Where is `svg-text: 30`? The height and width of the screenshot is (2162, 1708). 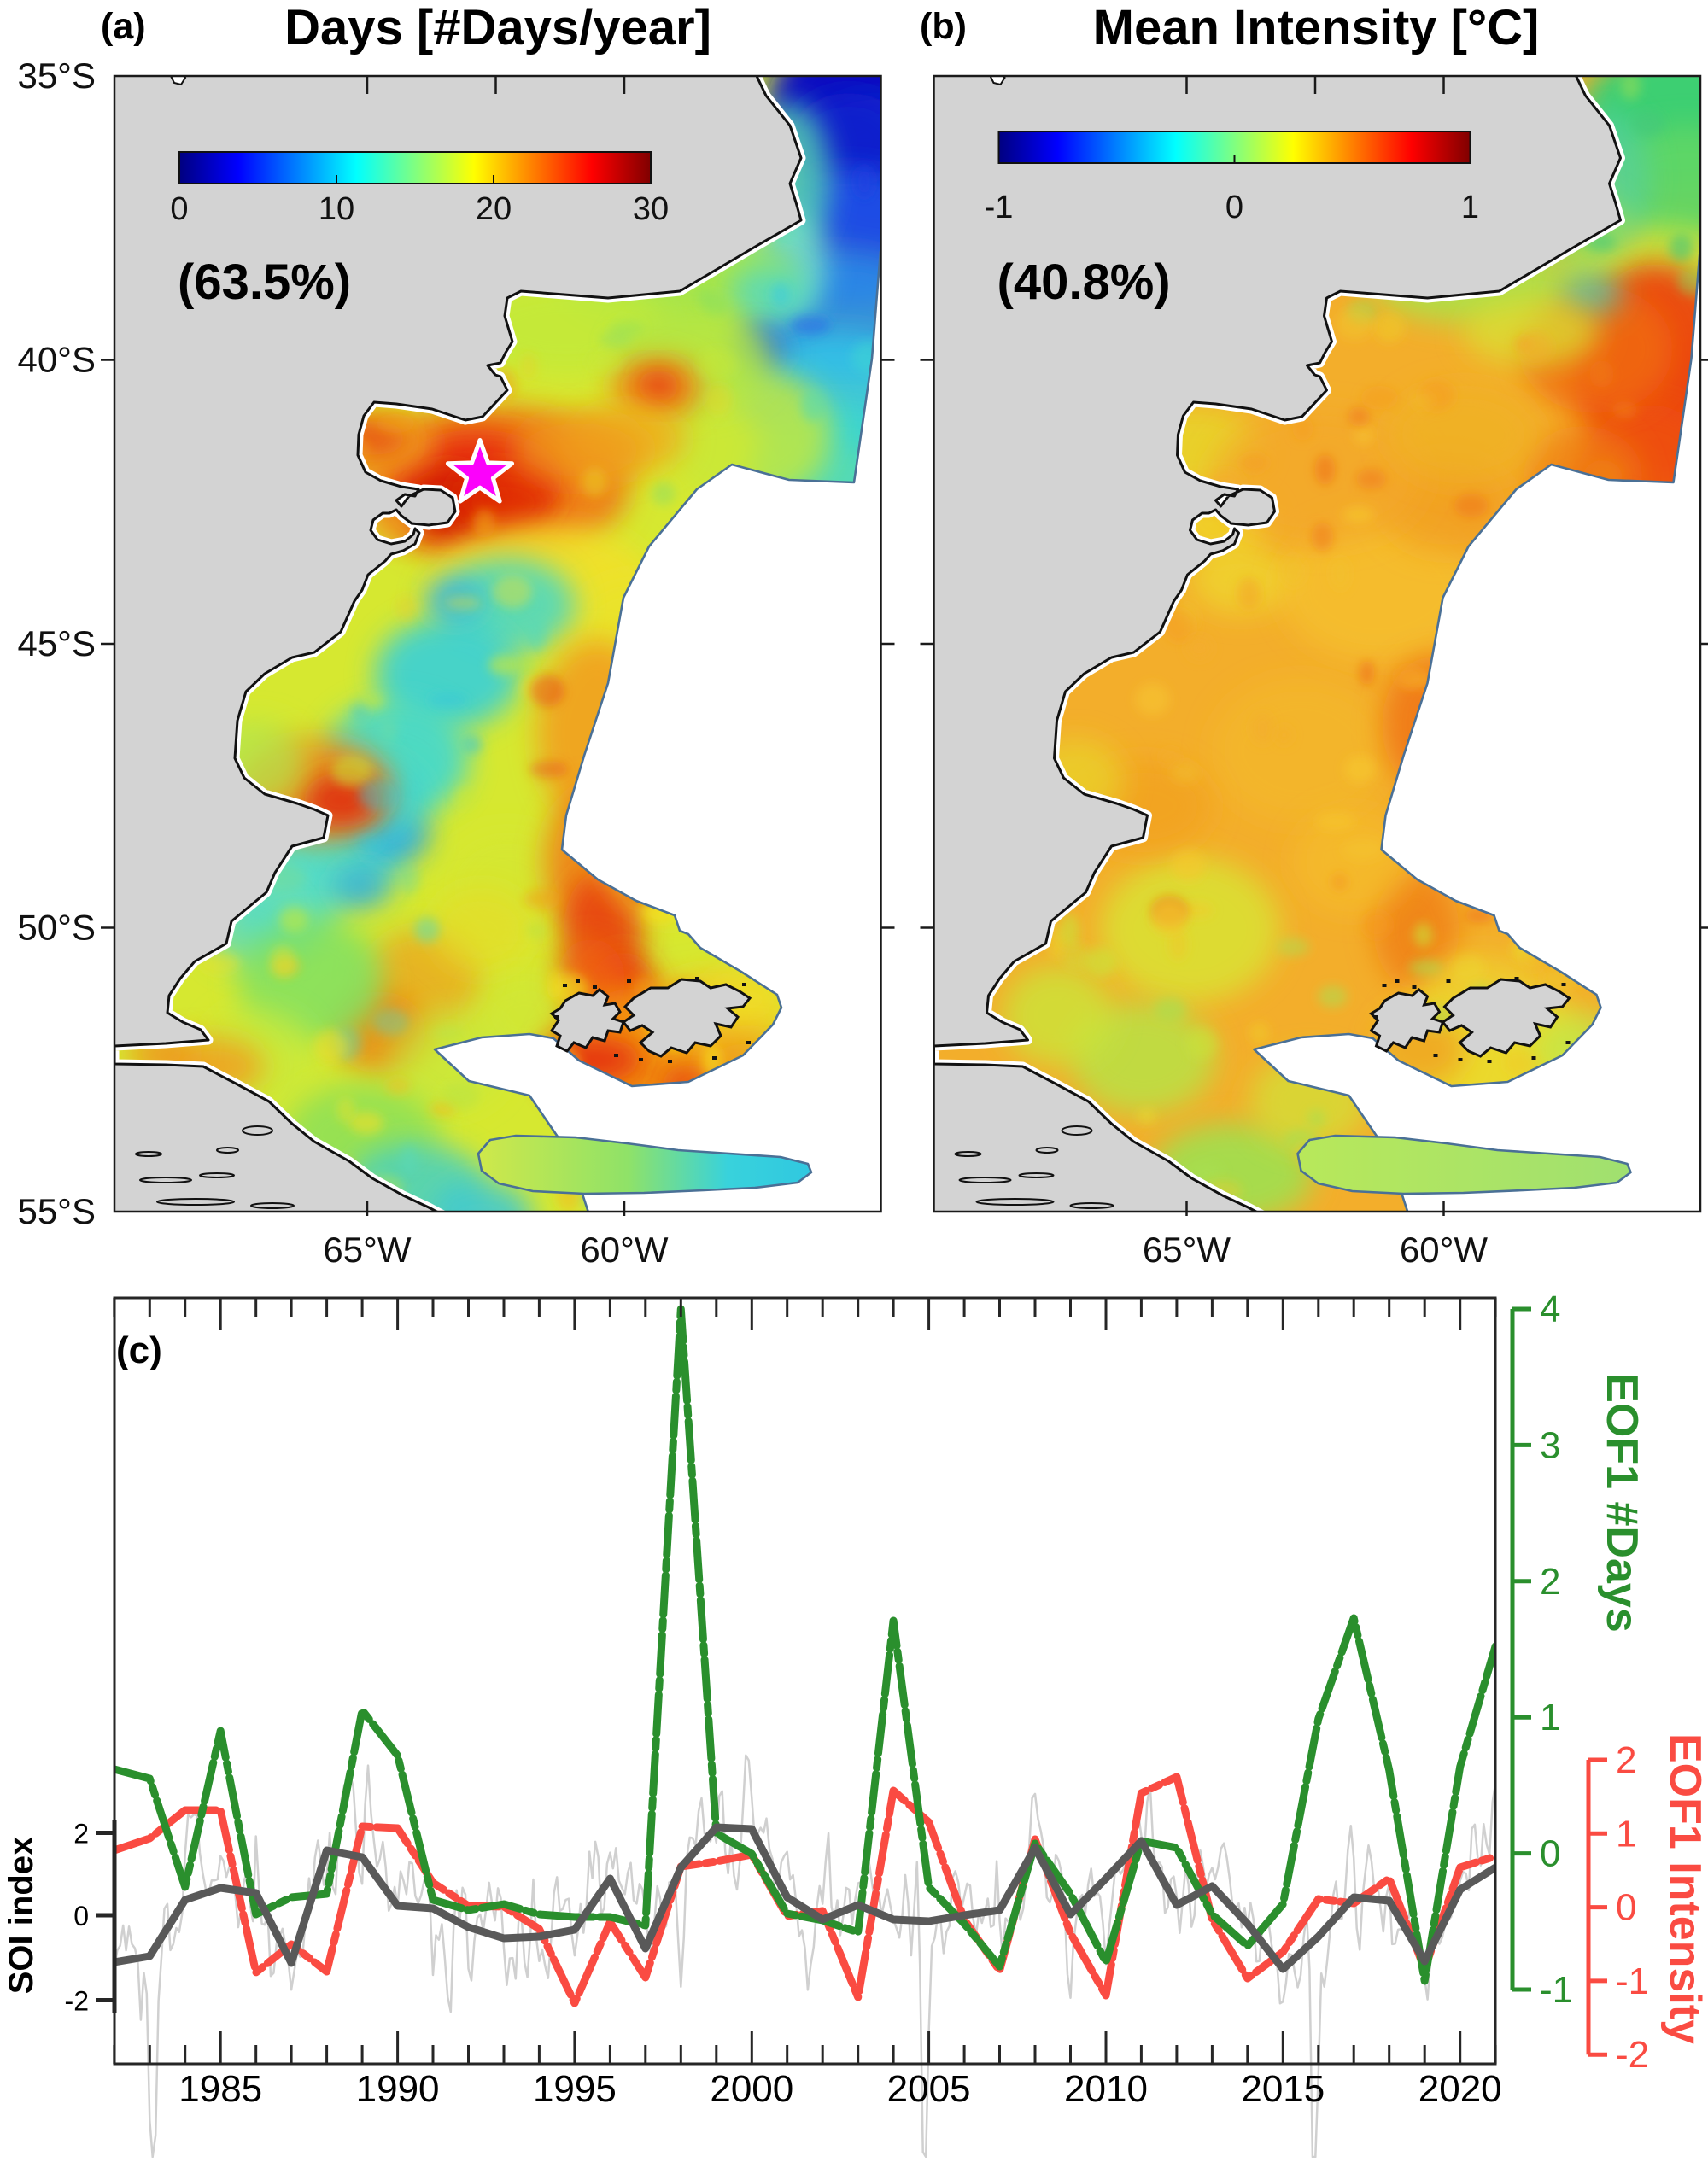 svg-text: 30 is located at coordinates (651, 209).